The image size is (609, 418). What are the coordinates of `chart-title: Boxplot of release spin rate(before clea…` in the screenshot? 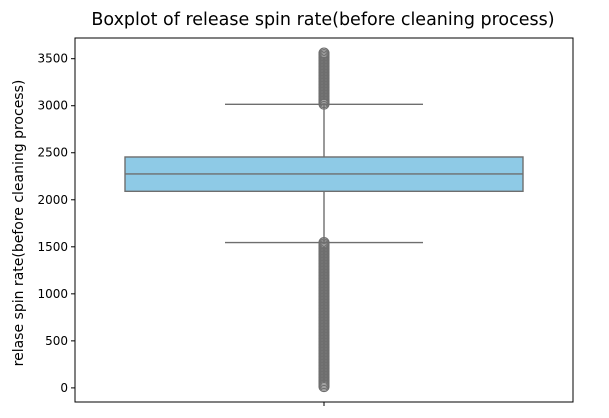 It's located at (322, 20).